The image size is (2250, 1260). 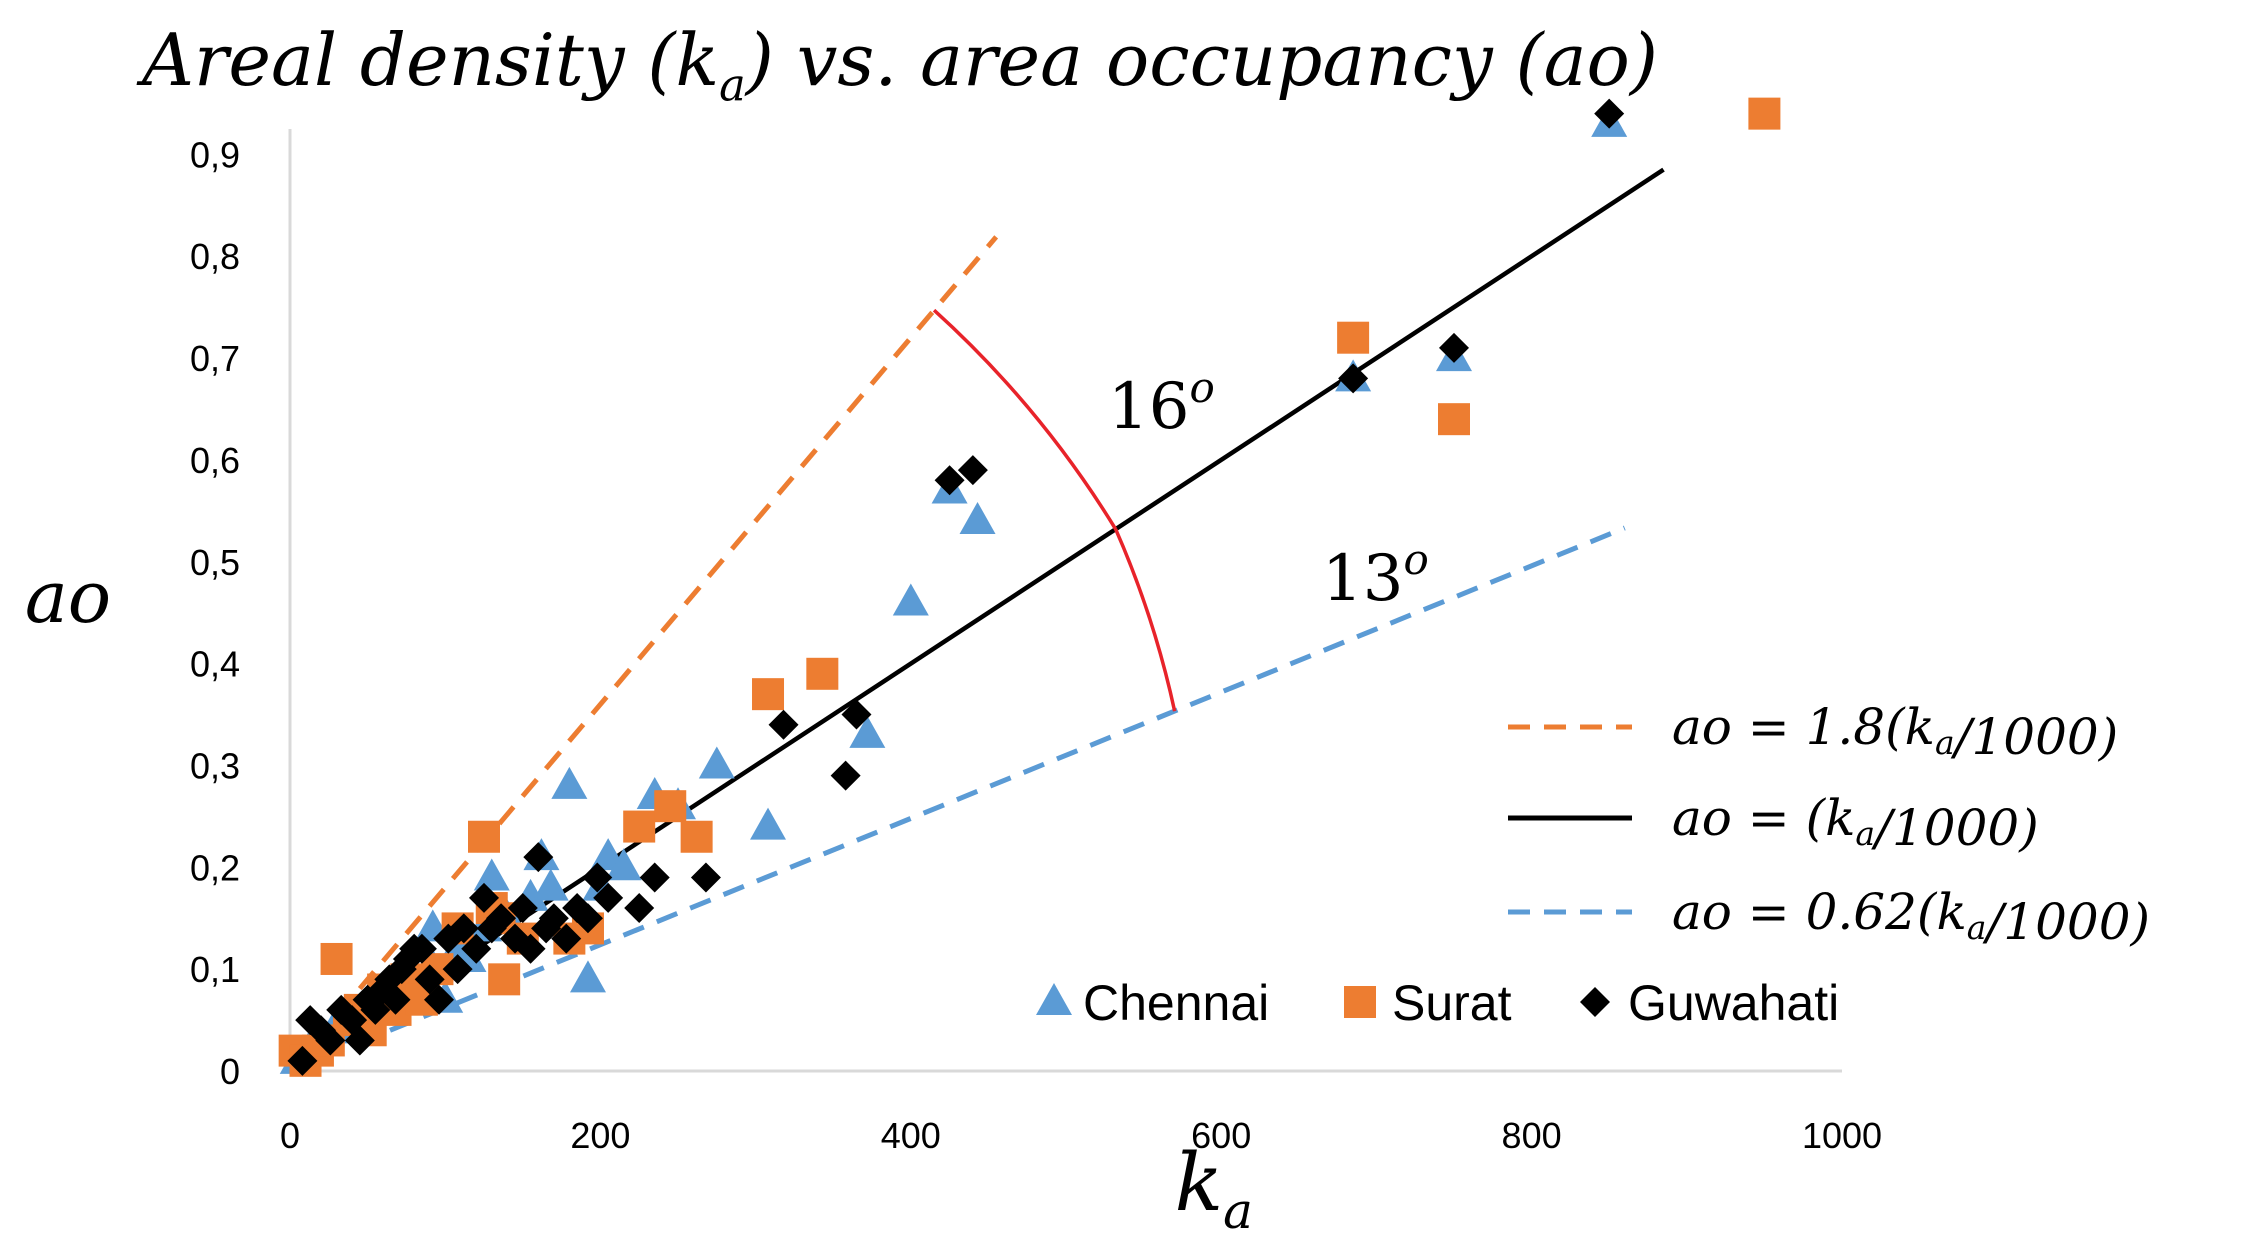 What do you see at coordinates (1360, 1002) in the screenshot?
I see `legend-marker-surat` at bounding box center [1360, 1002].